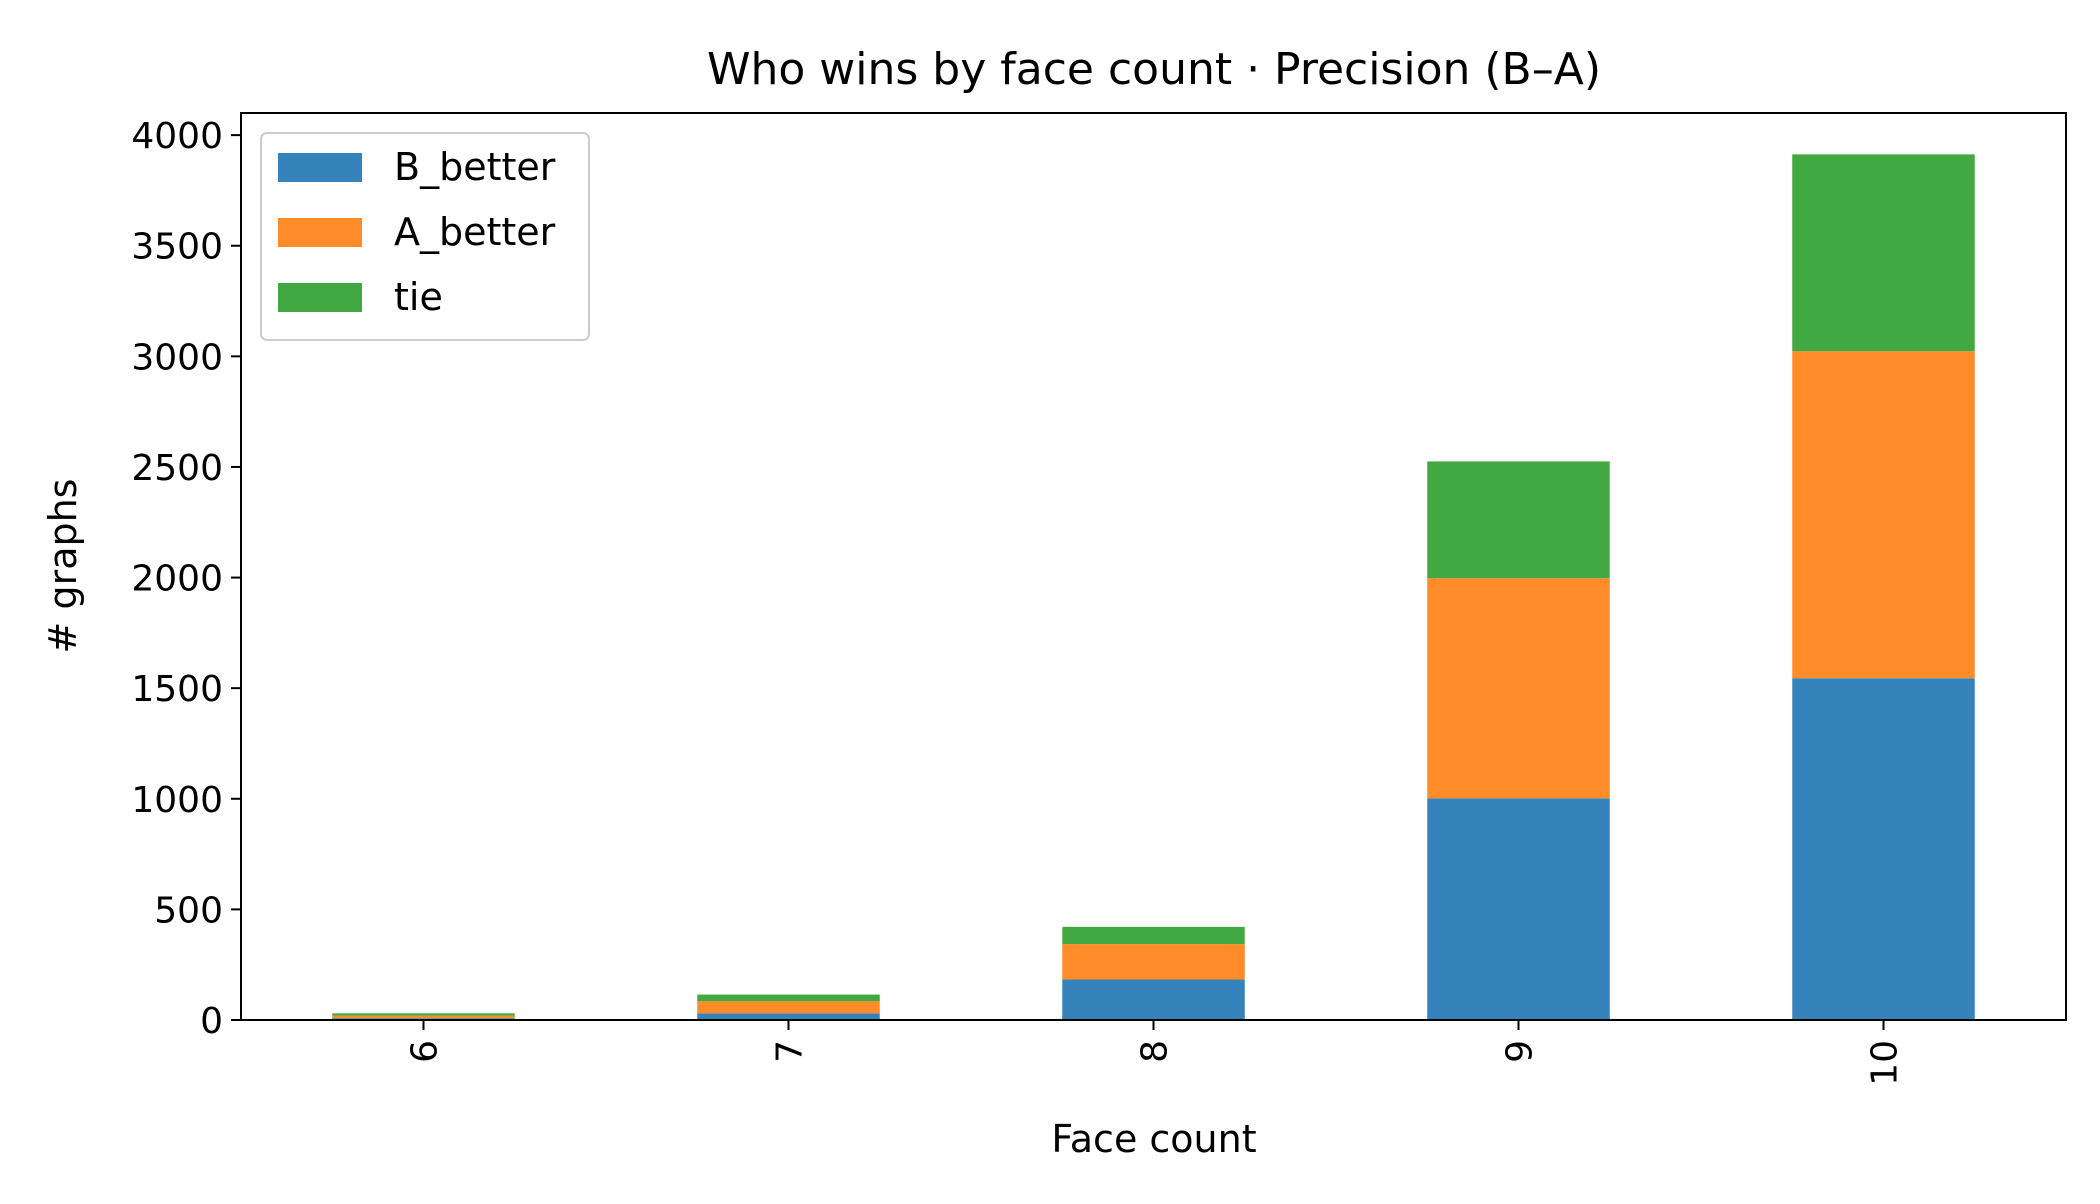  Describe the element at coordinates (177, 136) in the screenshot. I see `y-tick-label: 4000` at that location.